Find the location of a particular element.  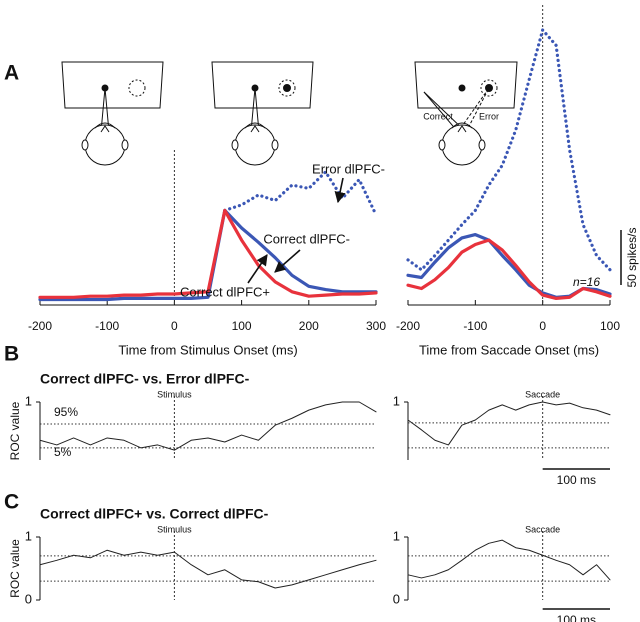

panel-letter: B is located at coordinates (11, 354).